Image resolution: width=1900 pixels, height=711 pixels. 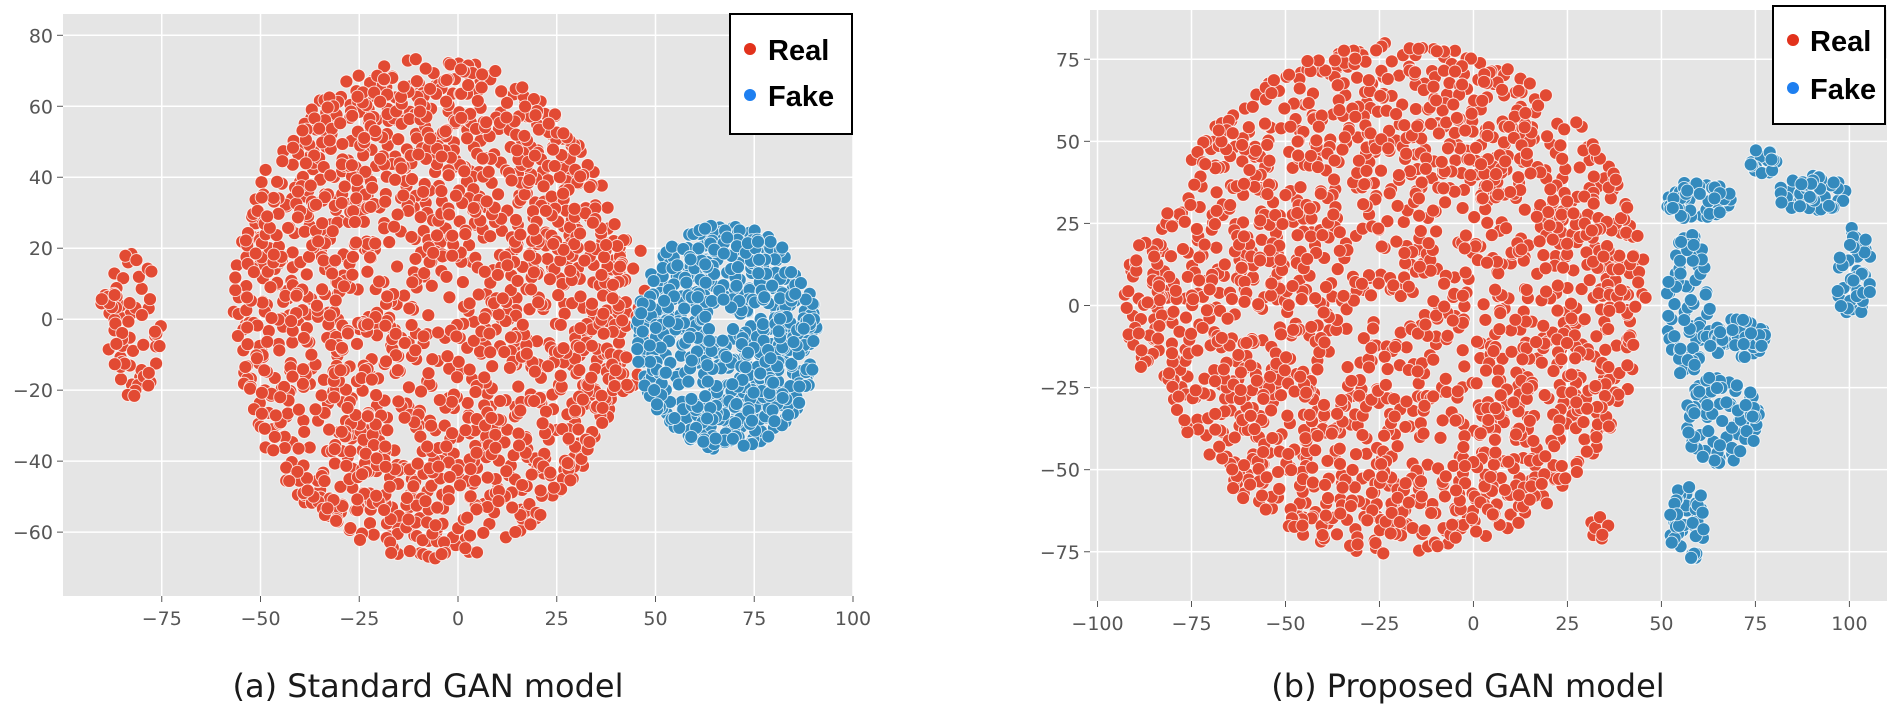 What do you see at coordinates (1060, 389) in the screenshot?
I see `tick-label-y-b-2: −25` at bounding box center [1060, 389].